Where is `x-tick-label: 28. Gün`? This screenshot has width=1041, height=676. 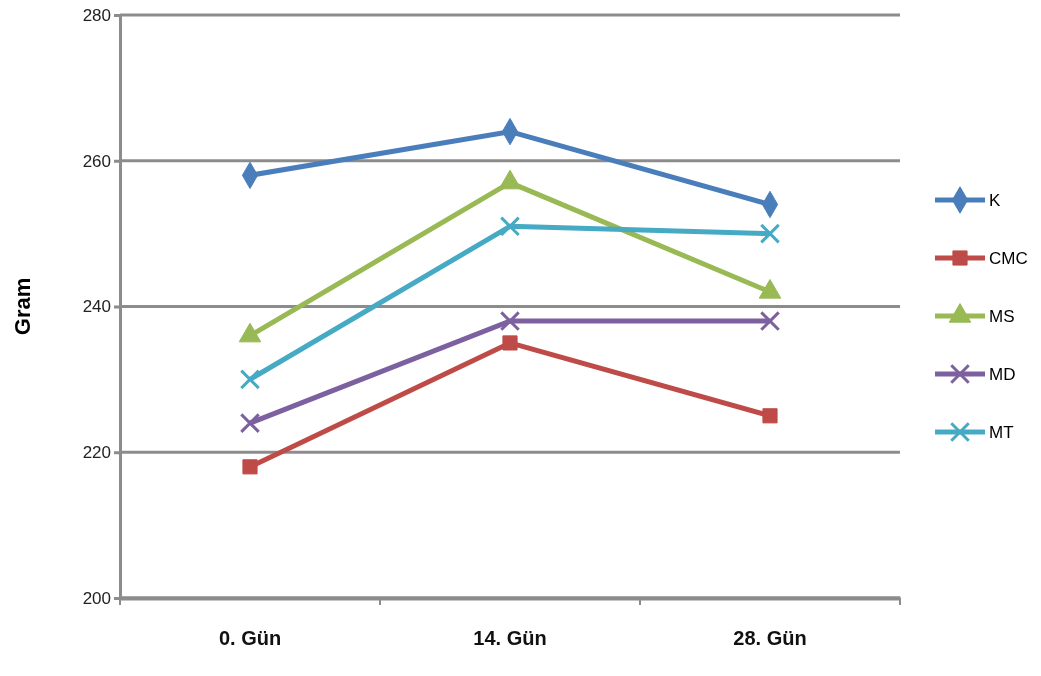 x-tick-label: 28. Gün is located at coordinates (770, 638).